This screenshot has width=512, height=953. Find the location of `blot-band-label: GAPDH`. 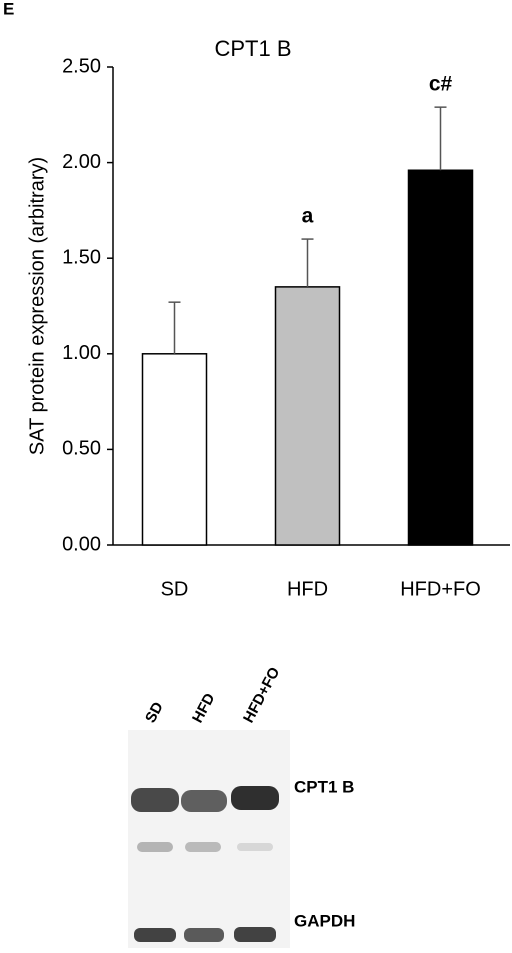

blot-band-label: GAPDH is located at coordinates (324, 920).